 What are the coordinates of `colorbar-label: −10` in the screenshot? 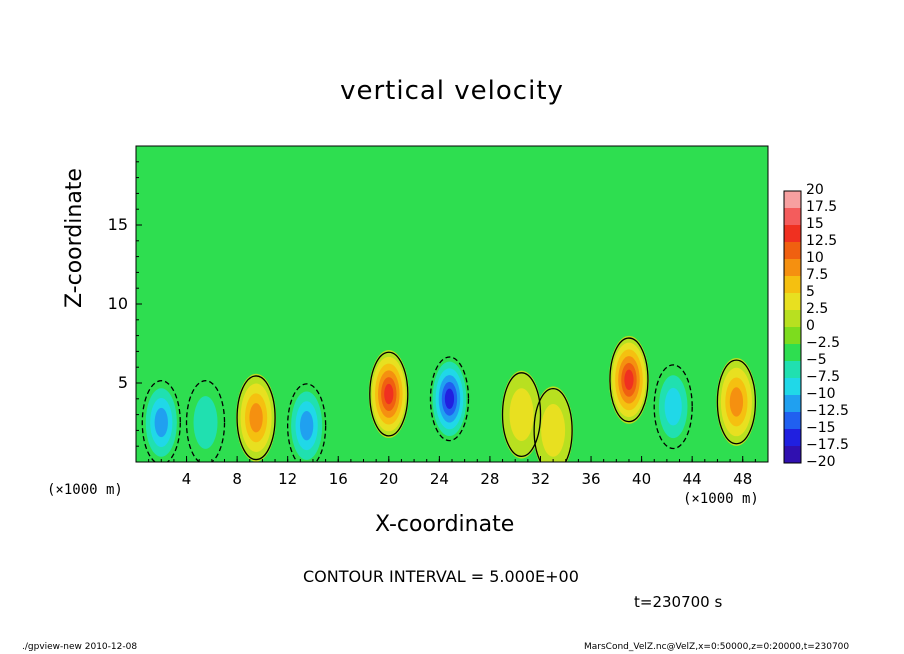 It's located at (821, 394).